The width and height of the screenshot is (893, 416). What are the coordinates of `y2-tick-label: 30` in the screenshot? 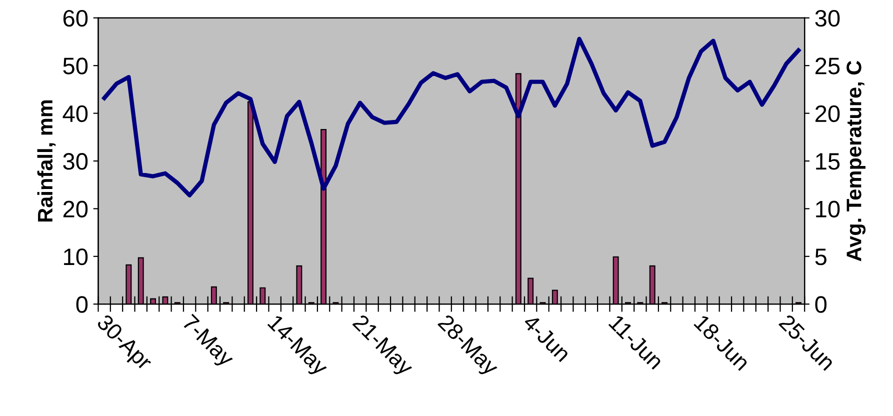 It's located at (827, 18).